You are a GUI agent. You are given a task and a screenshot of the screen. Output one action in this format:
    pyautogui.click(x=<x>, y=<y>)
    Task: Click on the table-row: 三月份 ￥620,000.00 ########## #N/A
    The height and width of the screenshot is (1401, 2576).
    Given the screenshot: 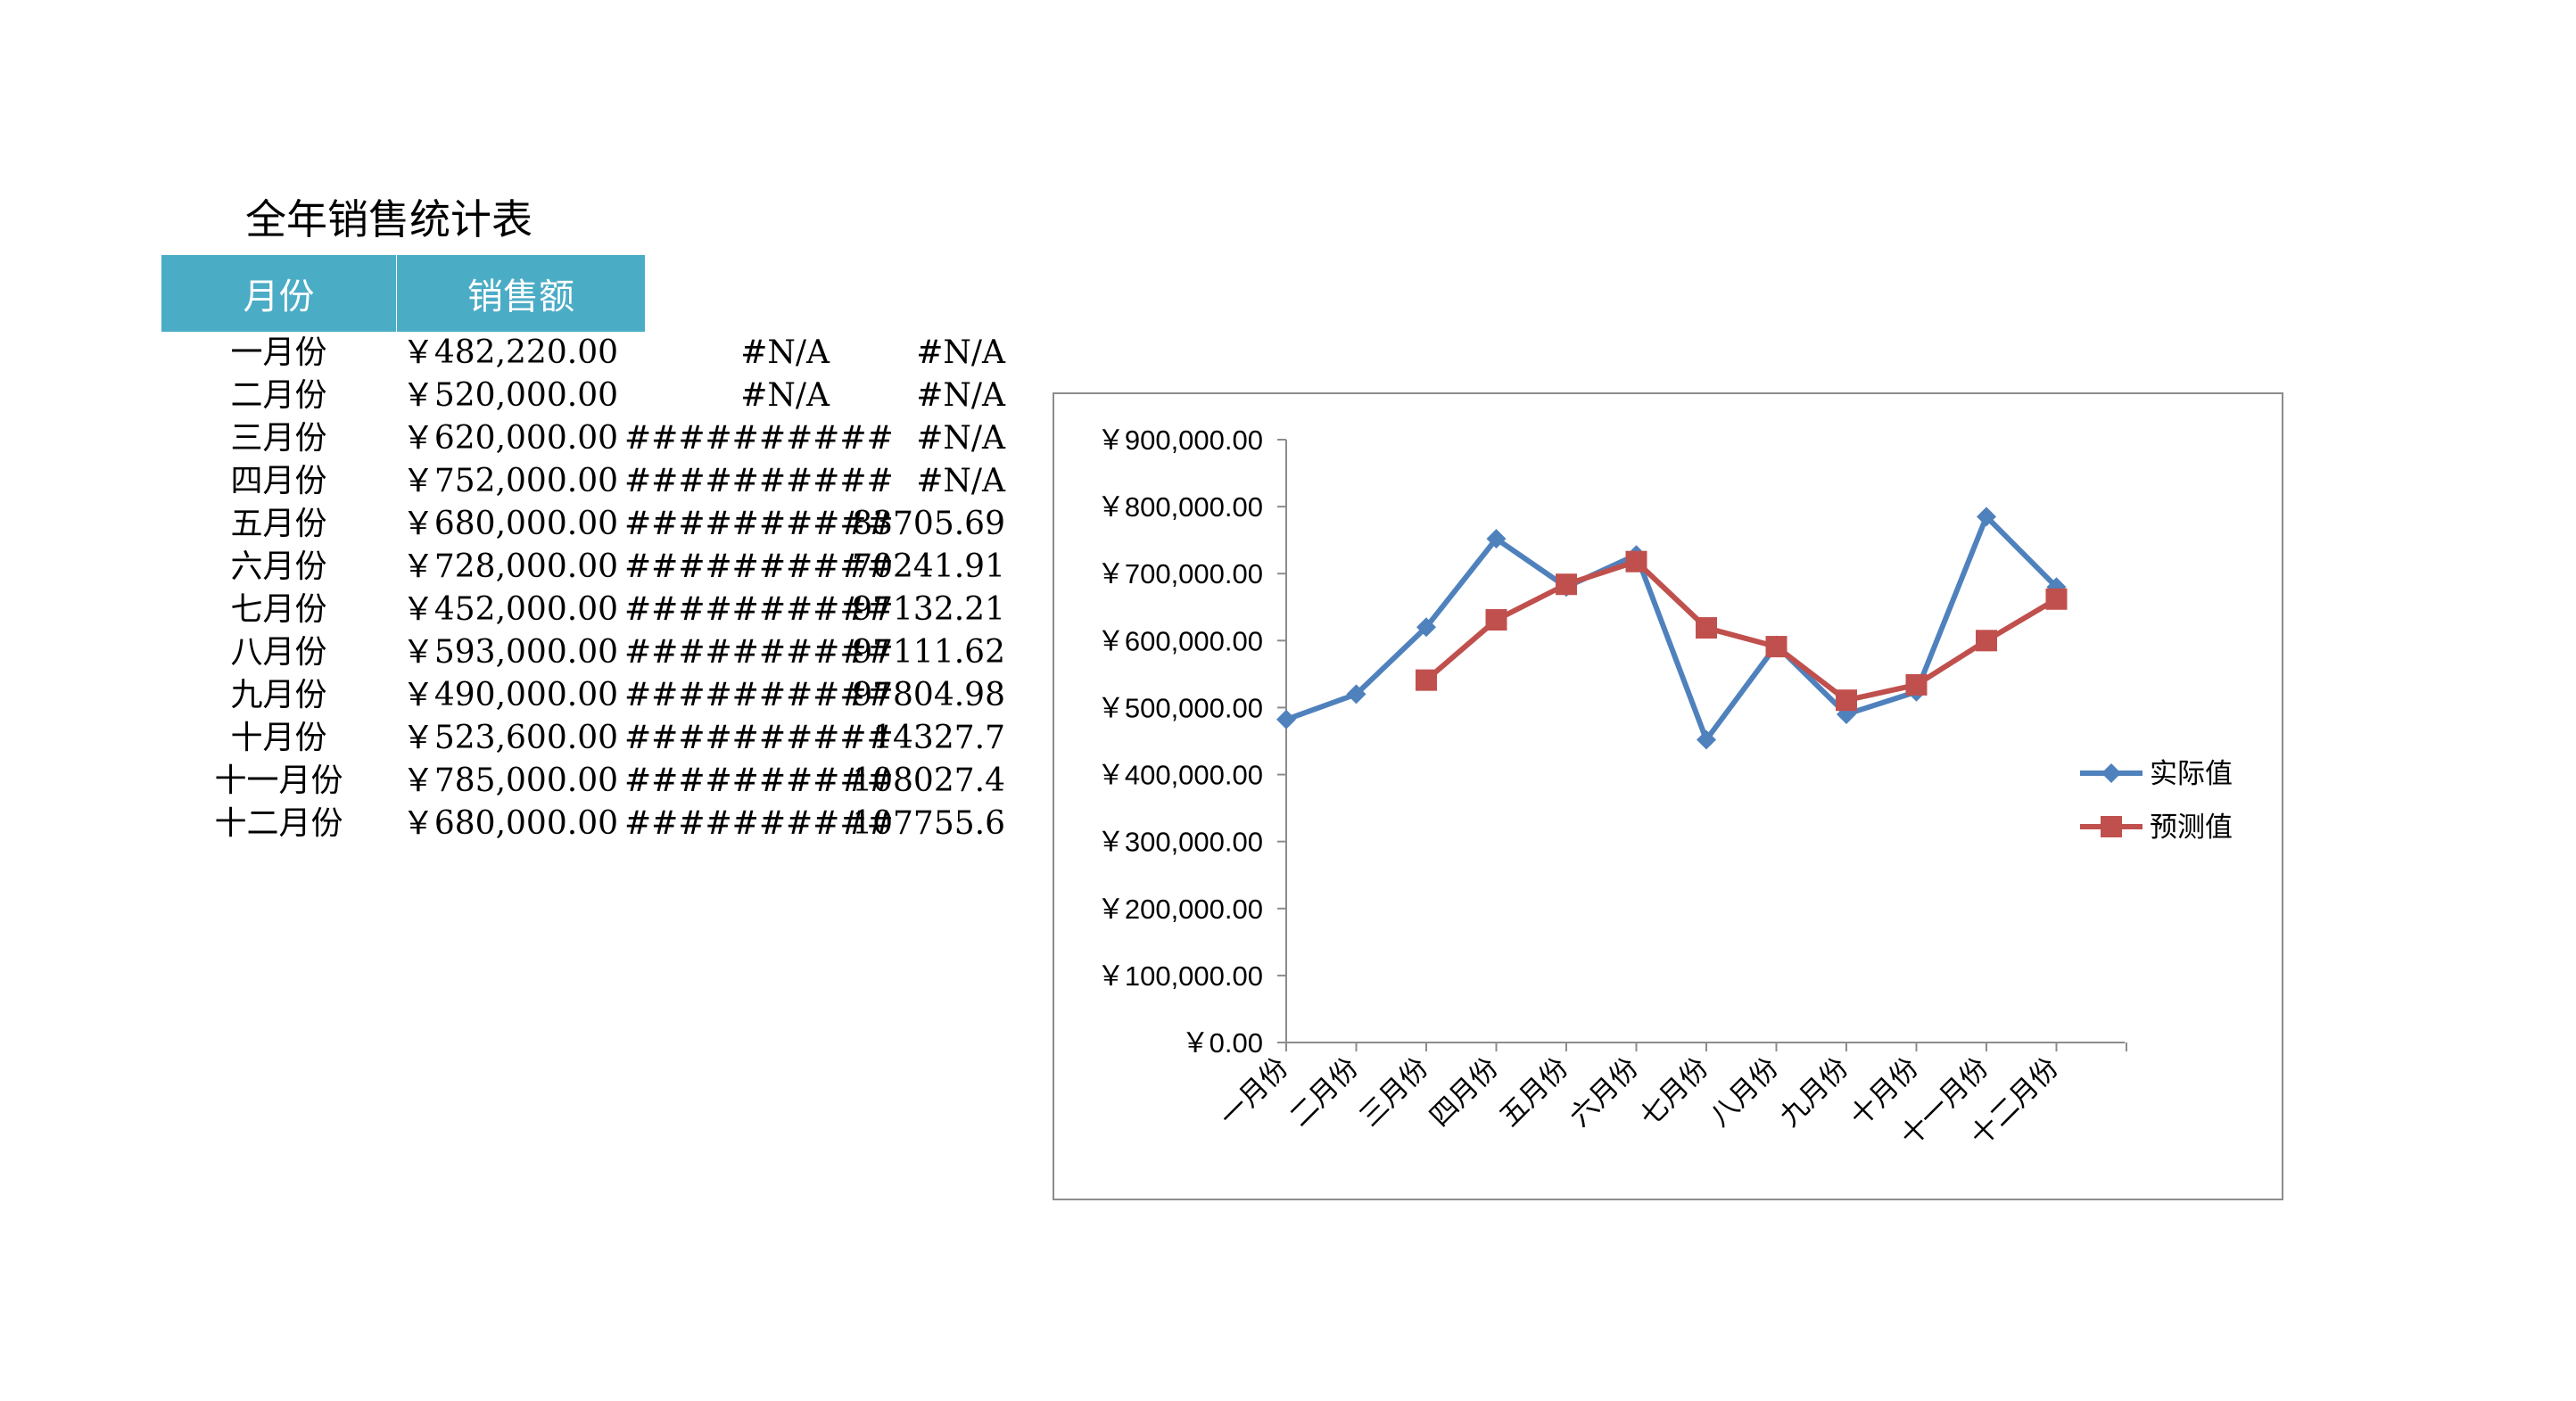 What is the action you would take?
    pyautogui.click(x=535, y=438)
    